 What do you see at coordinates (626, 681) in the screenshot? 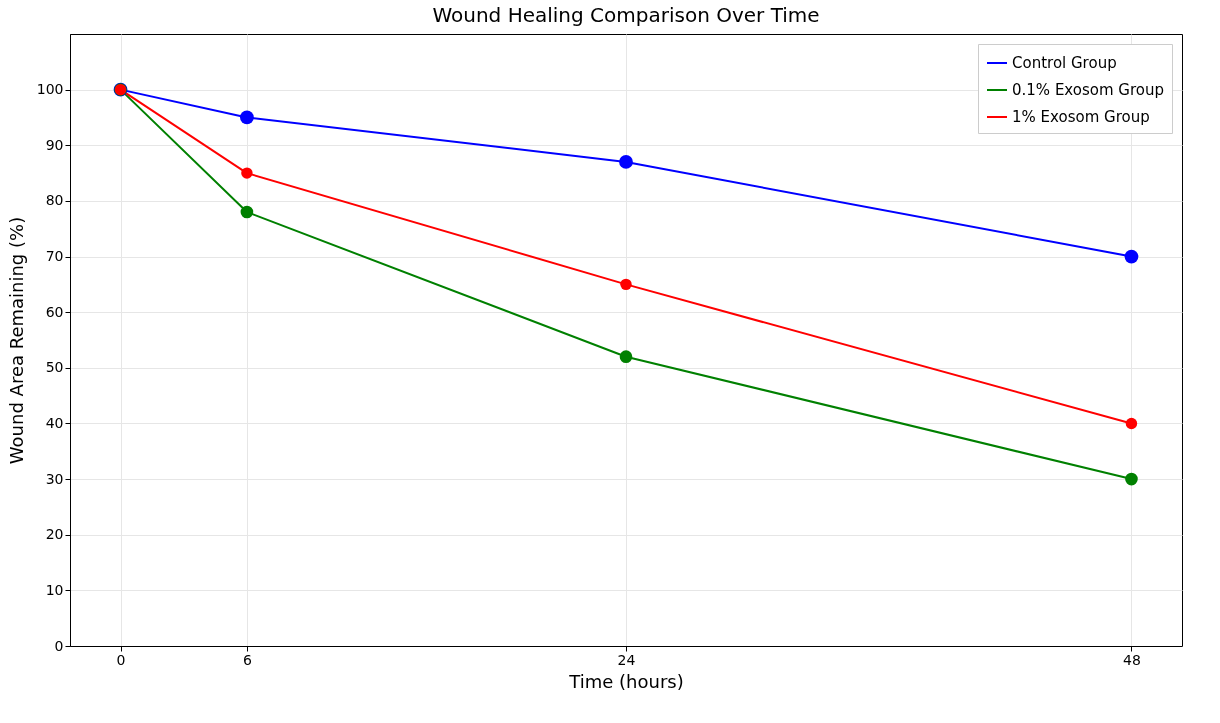
I see `x-axis-title: Time (hours)` at bounding box center [626, 681].